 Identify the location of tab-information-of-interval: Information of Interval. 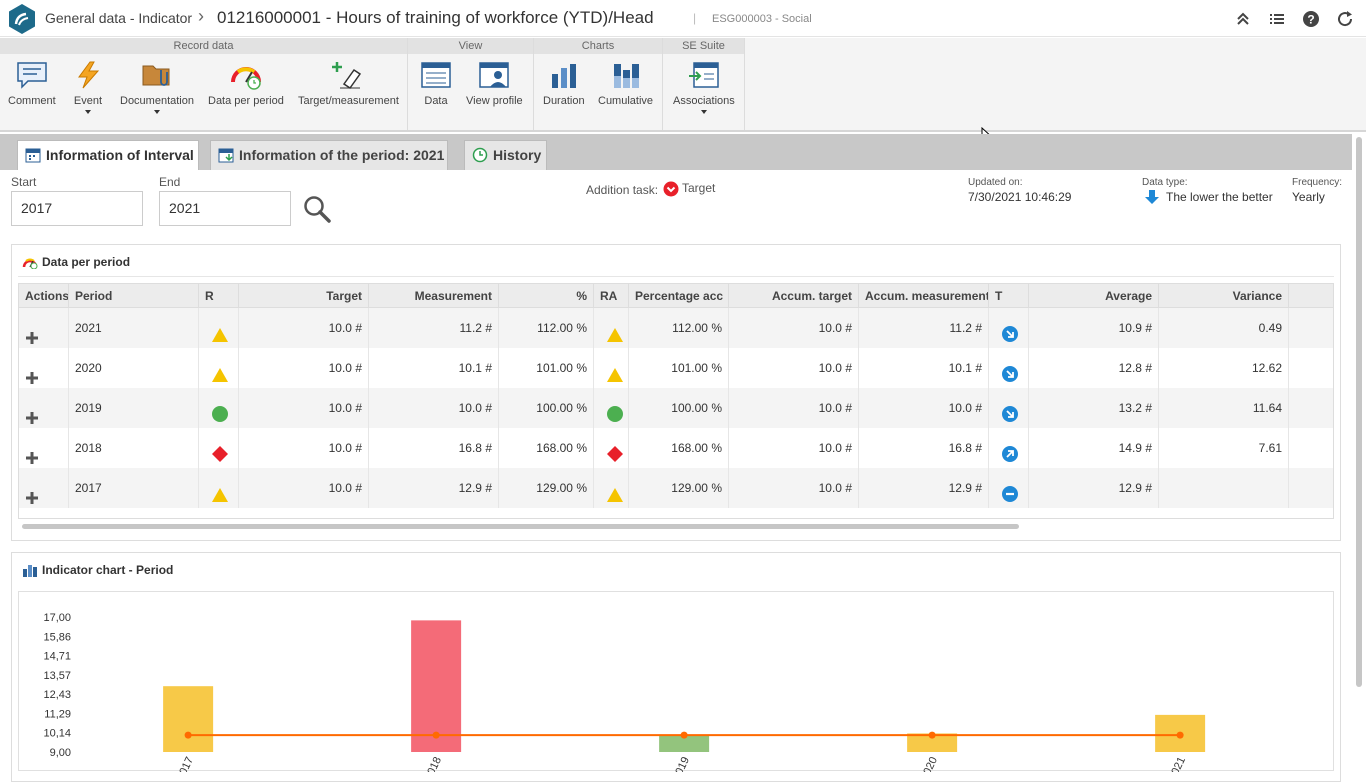
(108, 155).